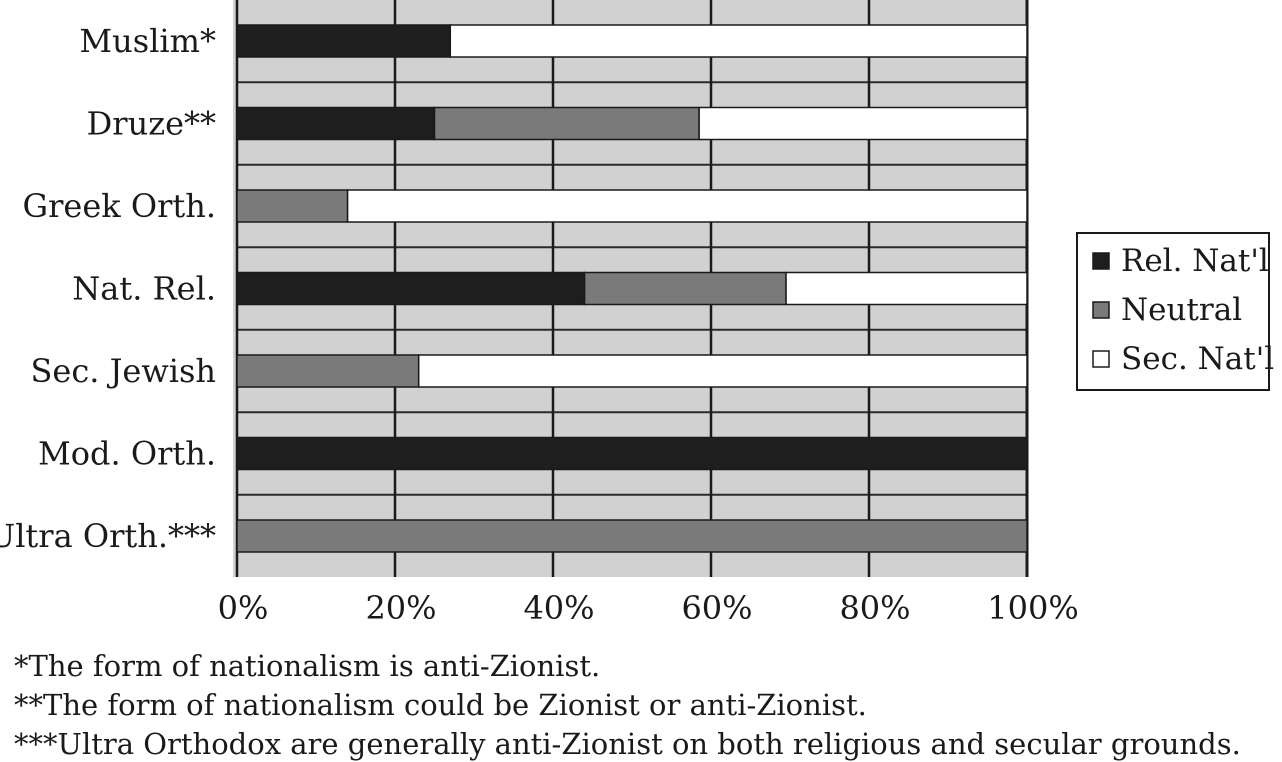  What do you see at coordinates (1195, 261) in the screenshot?
I see `legend-label-rel-nat-l: Rel. Nat'l` at bounding box center [1195, 261].